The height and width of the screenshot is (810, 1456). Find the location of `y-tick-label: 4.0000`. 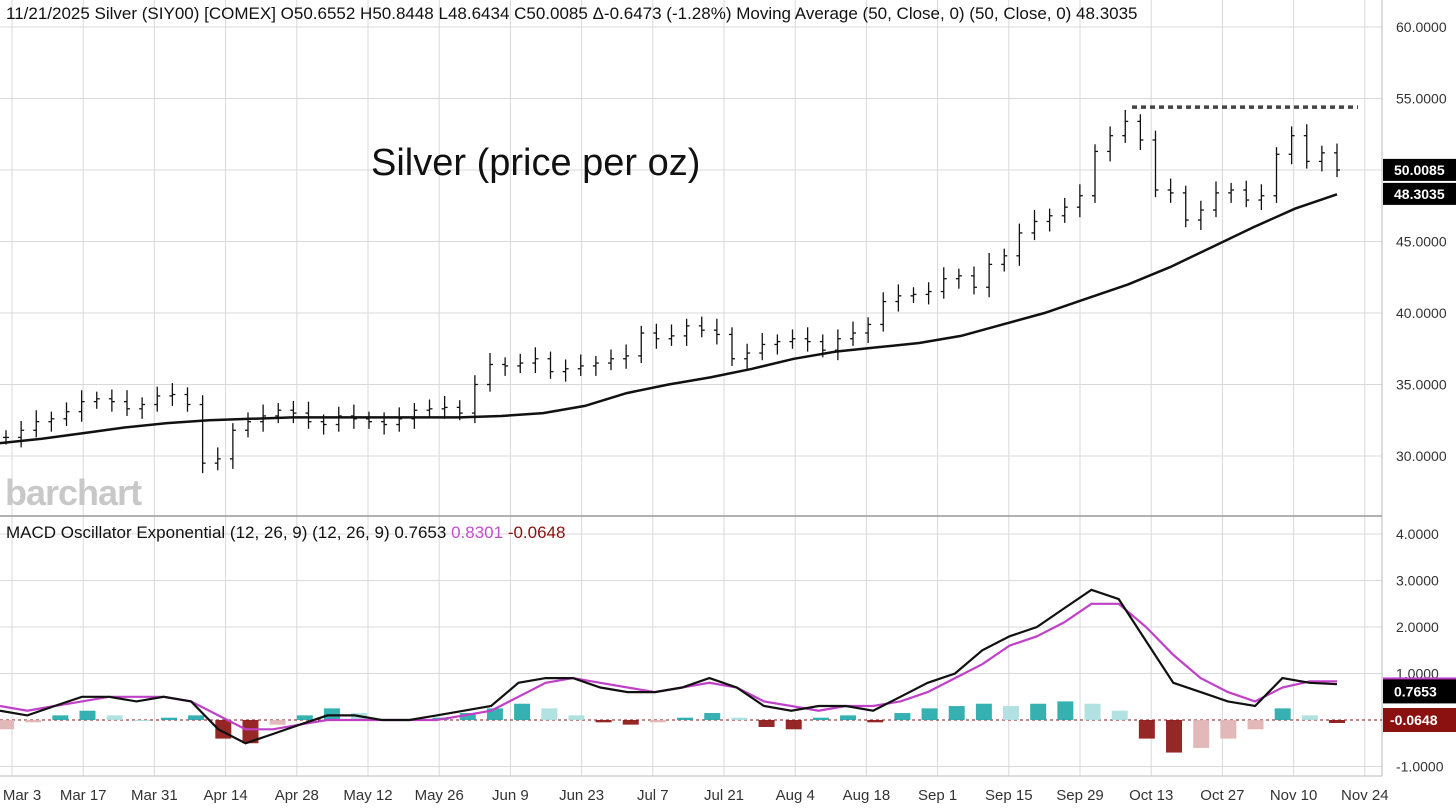

y-tick-label: 4.0000 is located at coordinates (1417, 534).